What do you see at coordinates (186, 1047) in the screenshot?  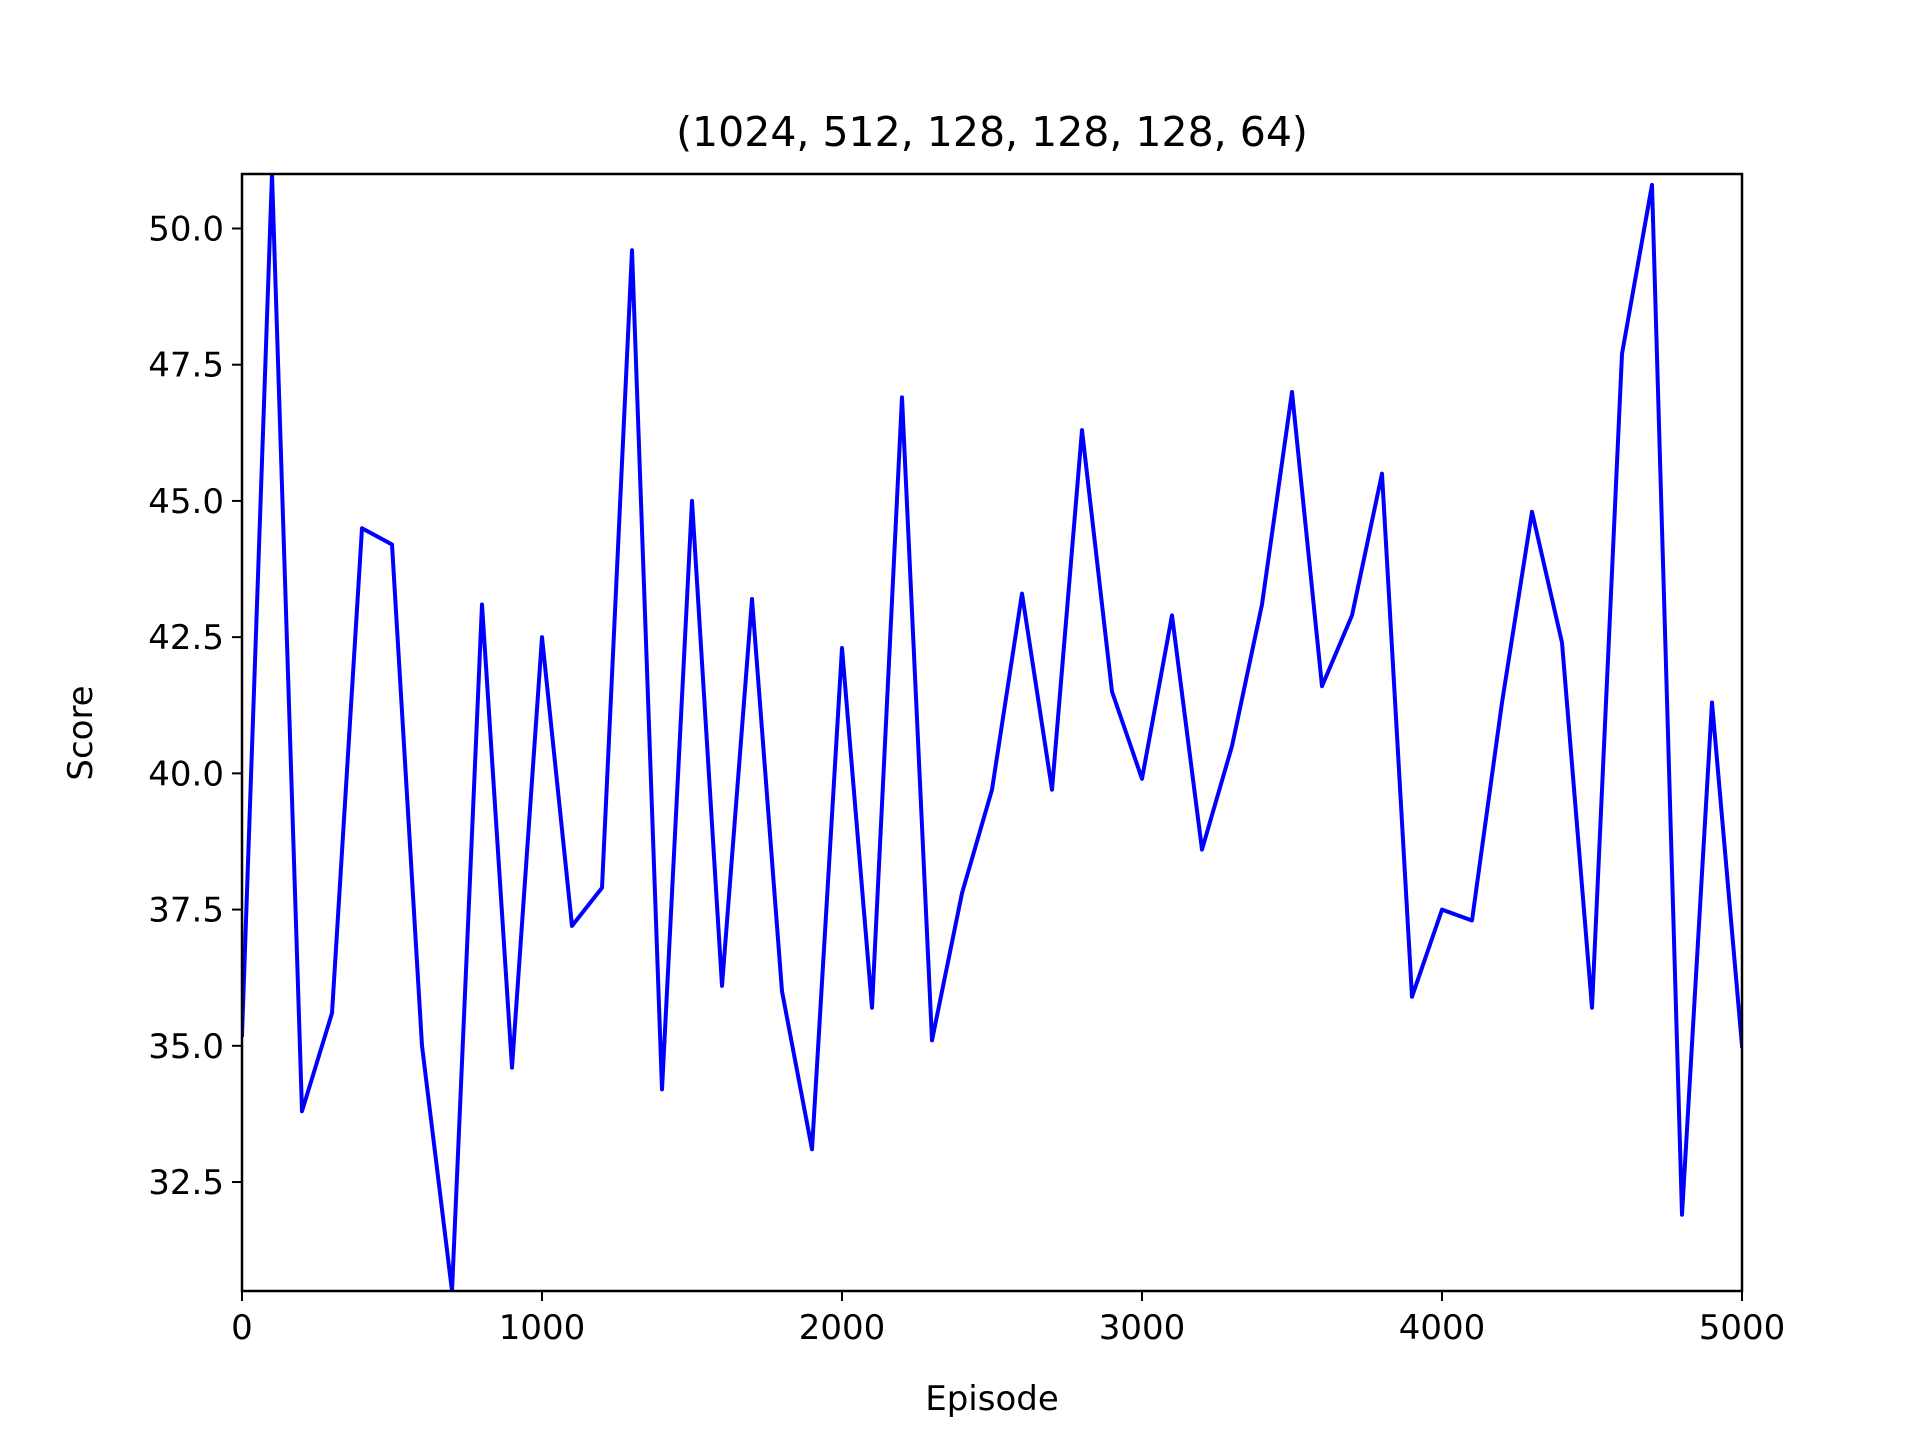 I see `y-tick-label: 35.0` at bounding box center [186, 1047].